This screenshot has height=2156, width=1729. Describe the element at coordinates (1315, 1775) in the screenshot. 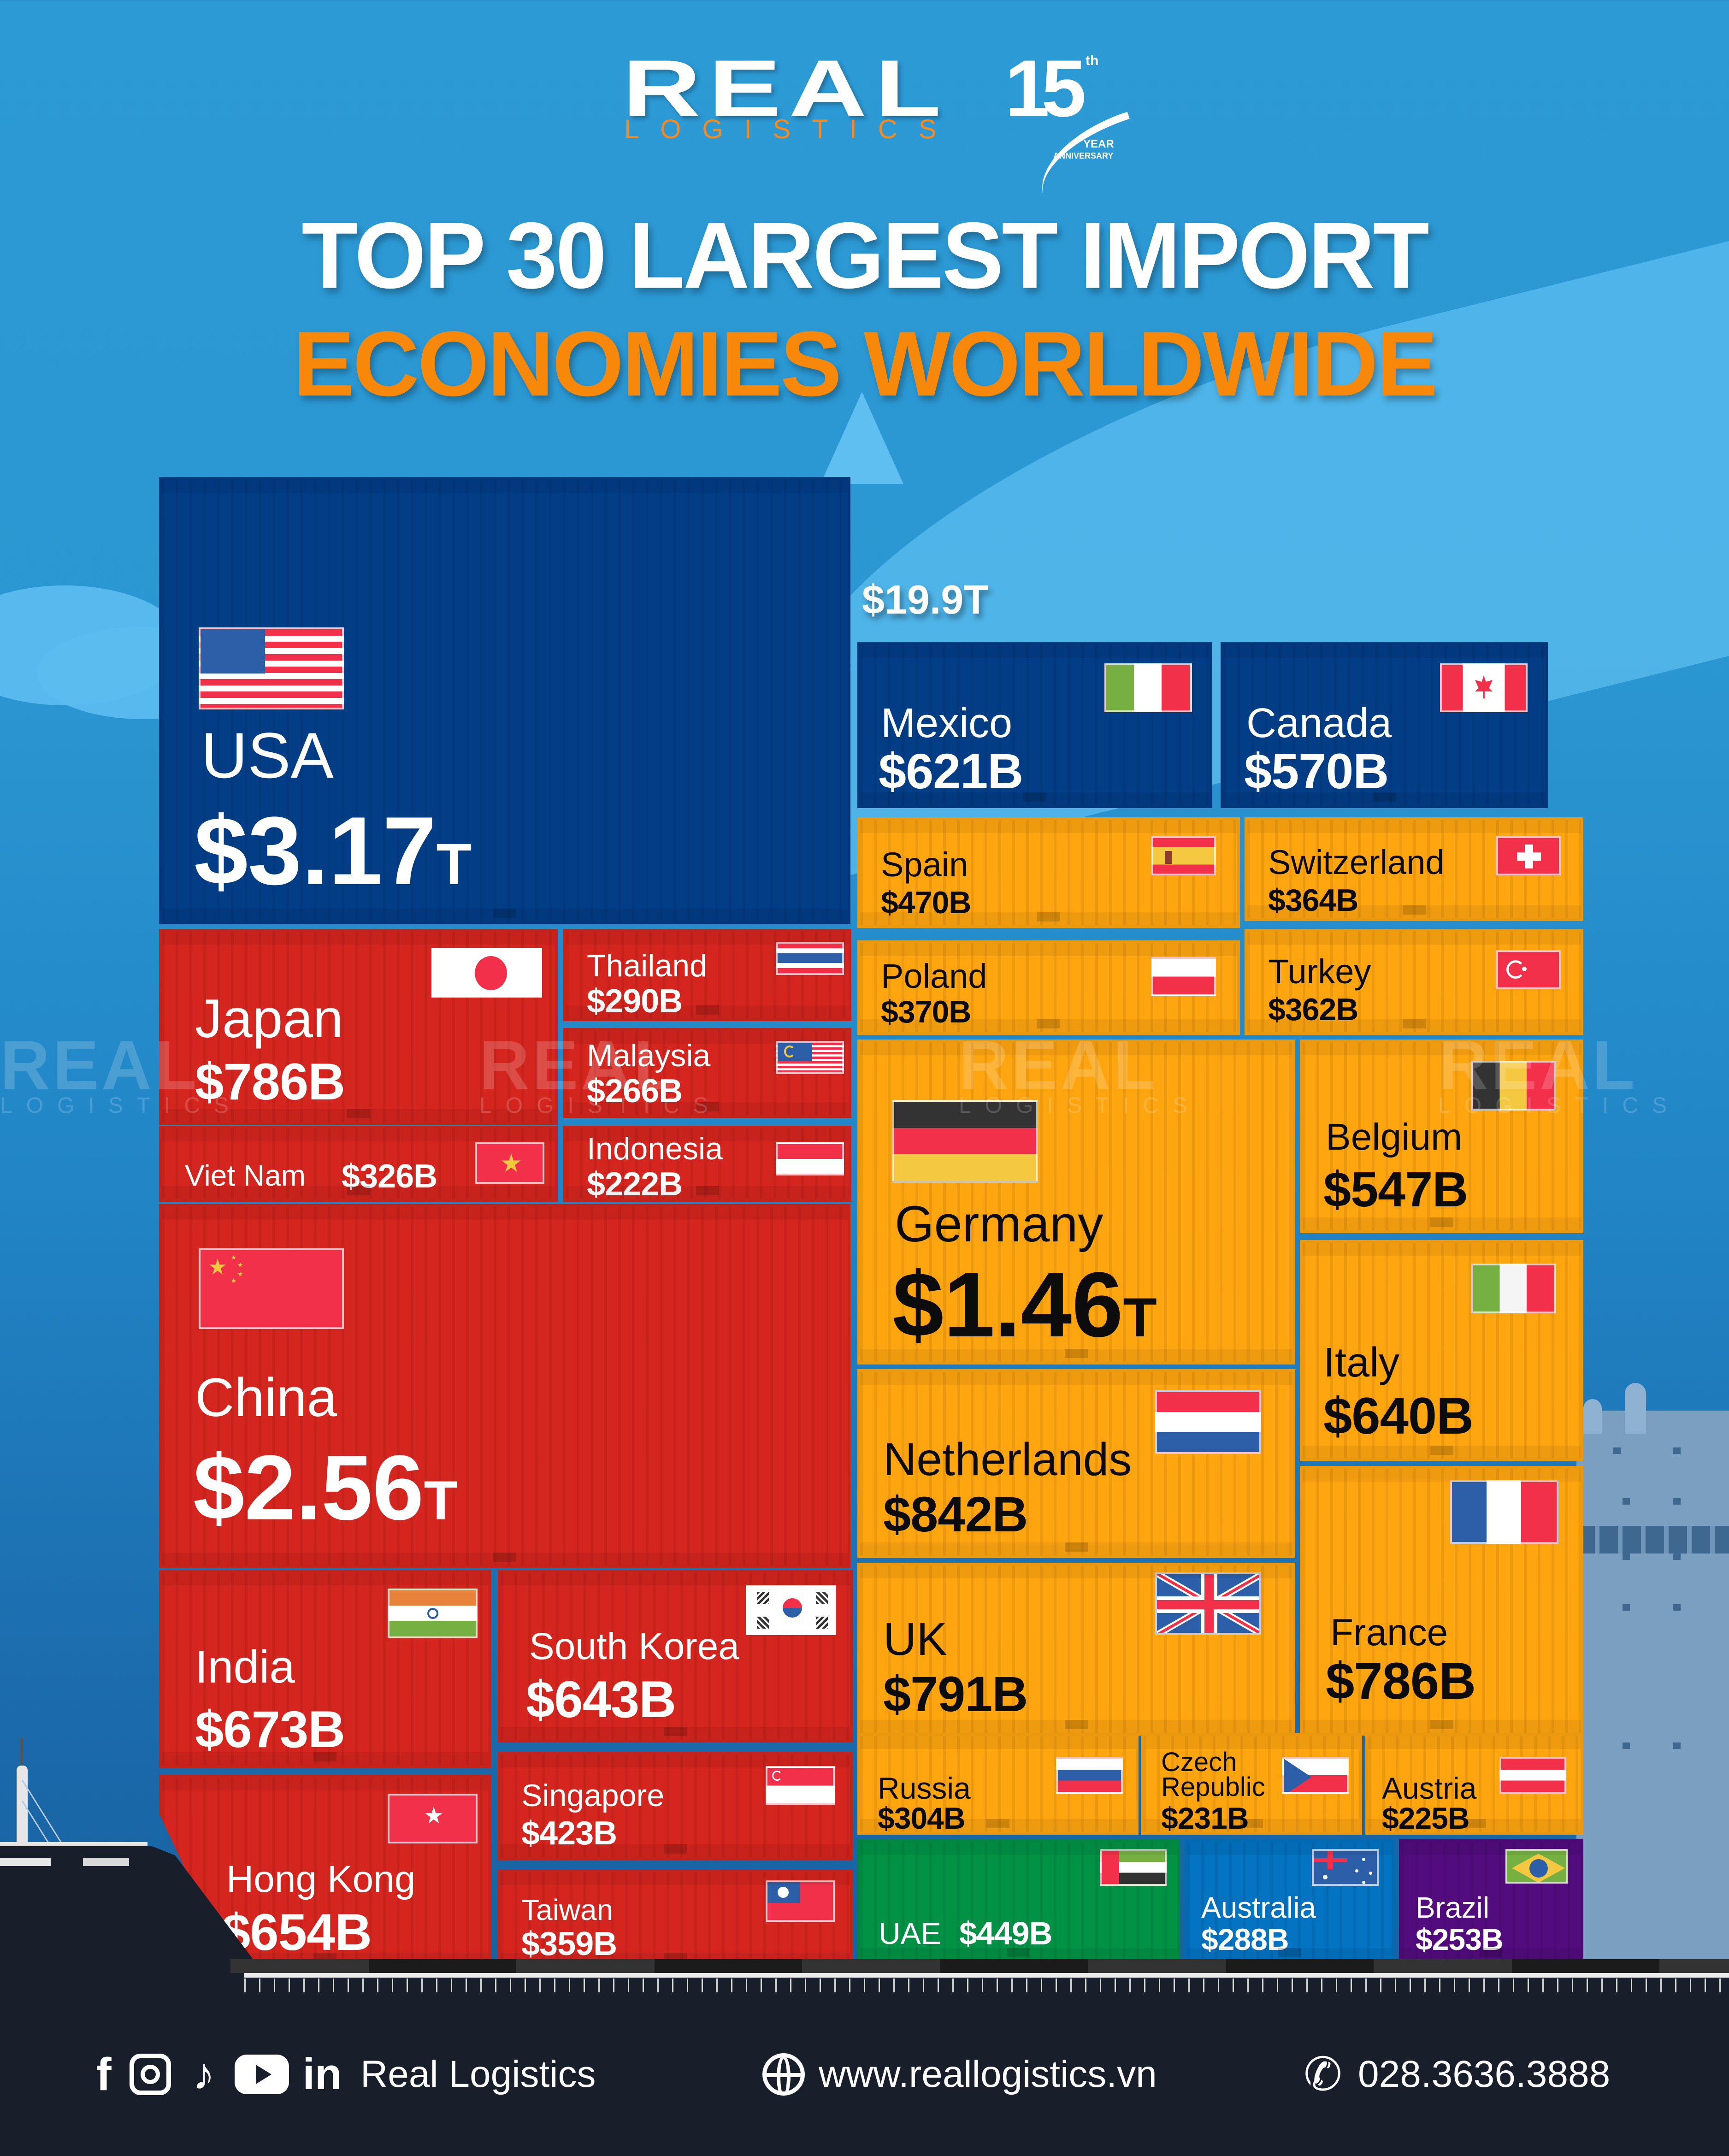

I see `czech-flag-icon` at that location.